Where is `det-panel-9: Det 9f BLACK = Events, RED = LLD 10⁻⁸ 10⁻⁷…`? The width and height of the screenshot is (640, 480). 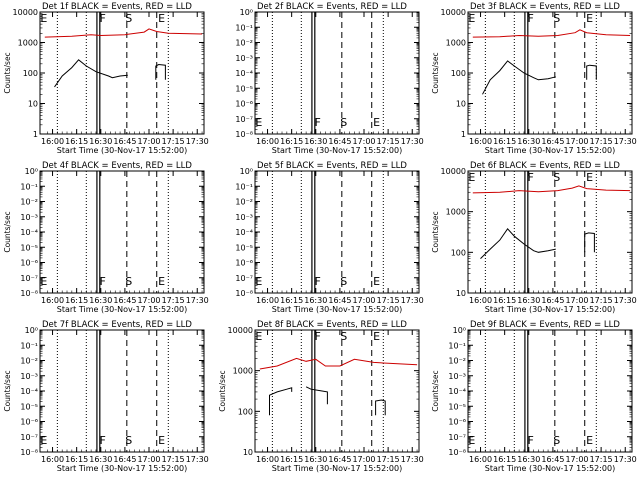
det-panel-9: Det 9f BLACK = Events, RED = LLD 10⁻⁸ 10⁻⁷… is located at coordinates (534, 396).